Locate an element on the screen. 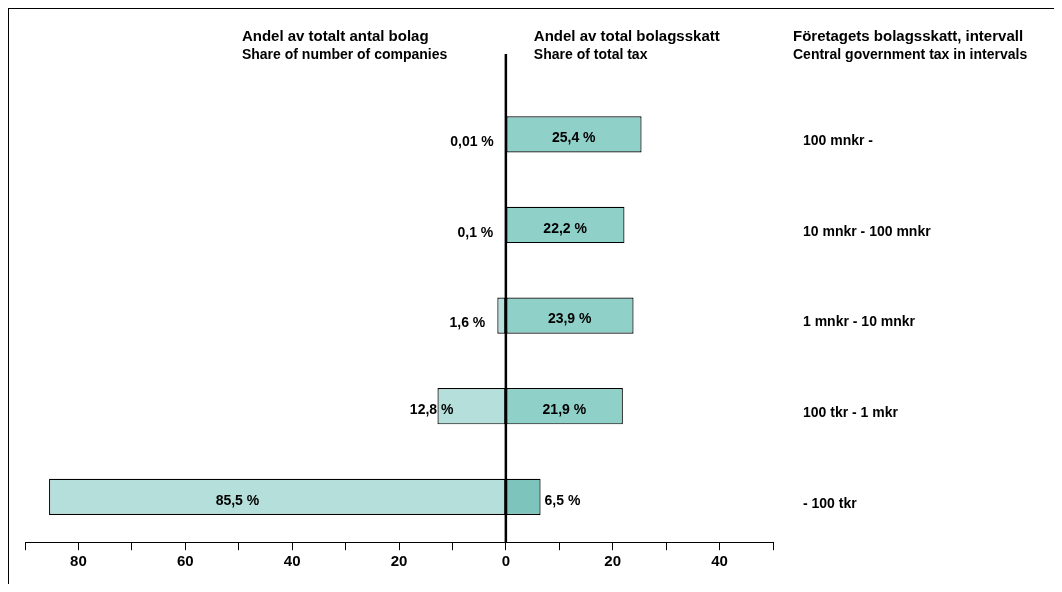 This screenshot has height=592, width=1062. annotation: Share of total tax is located at coordinates (590, 54).